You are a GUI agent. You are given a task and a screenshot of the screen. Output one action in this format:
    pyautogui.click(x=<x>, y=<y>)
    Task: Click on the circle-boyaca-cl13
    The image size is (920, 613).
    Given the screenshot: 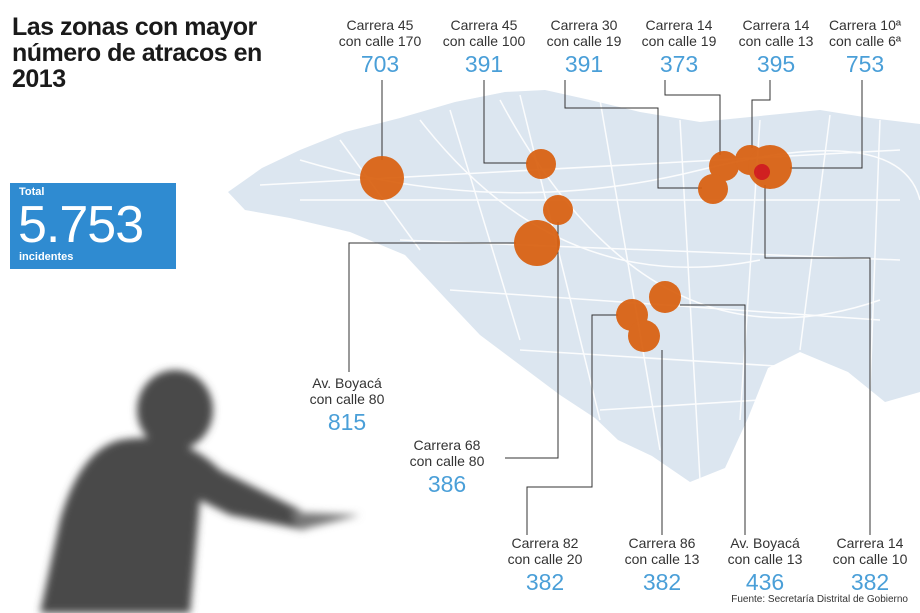 What is the action you would take?
    pyautogui.click(x=665, y=297)
    